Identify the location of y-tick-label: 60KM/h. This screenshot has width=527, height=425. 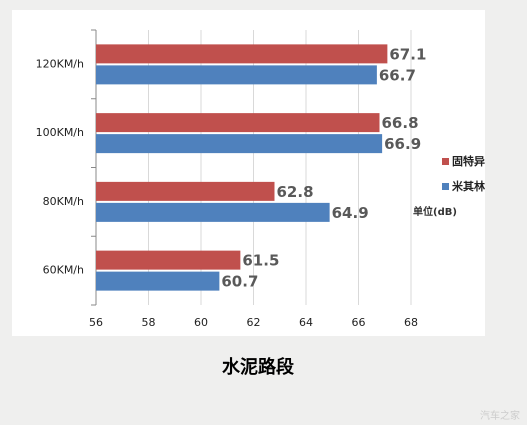
(63, 270).